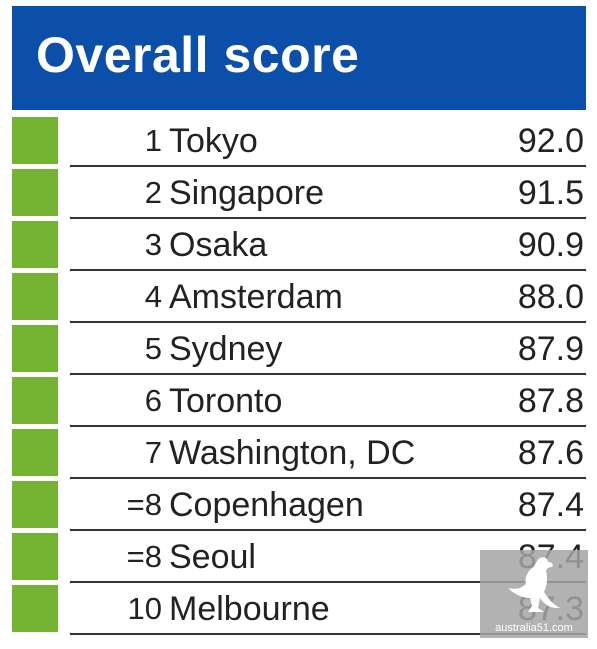  Describe the element at coordinates (534, 628) in the screenshot. I see `watermark-text: australia51.com` at that location.